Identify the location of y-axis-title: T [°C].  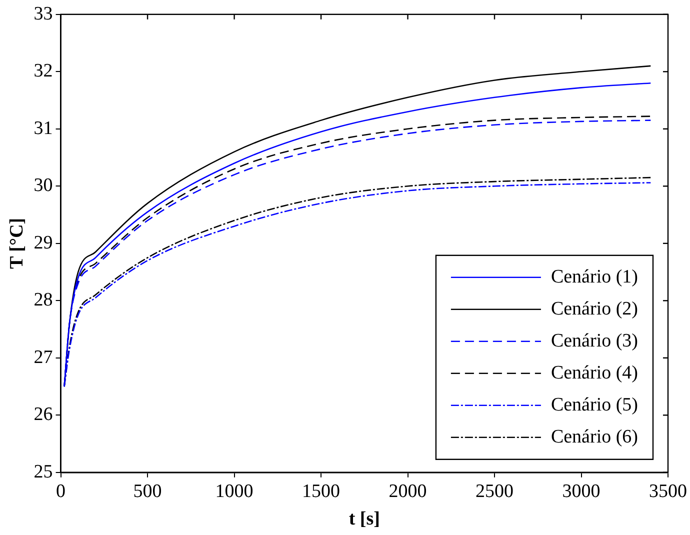
(17, 243).